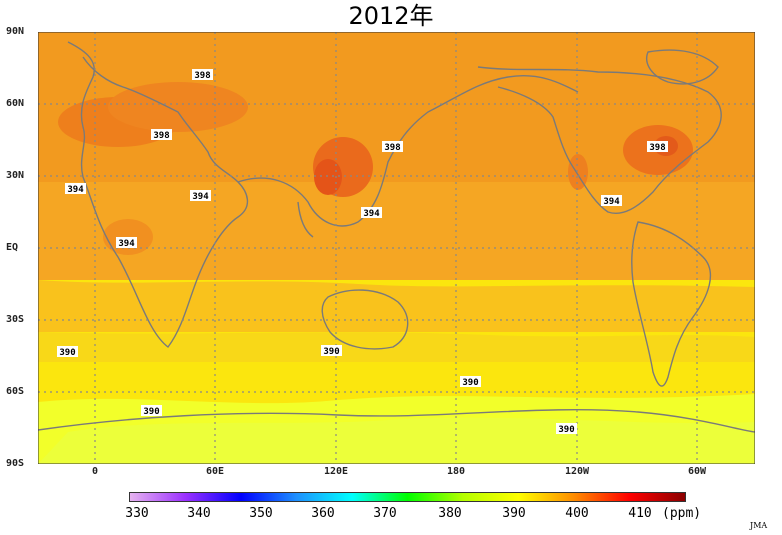 Image resolution: width=782 pixels, height=535 pixels. I want to click on lon-label-120e: 120E, so click(336, 471).